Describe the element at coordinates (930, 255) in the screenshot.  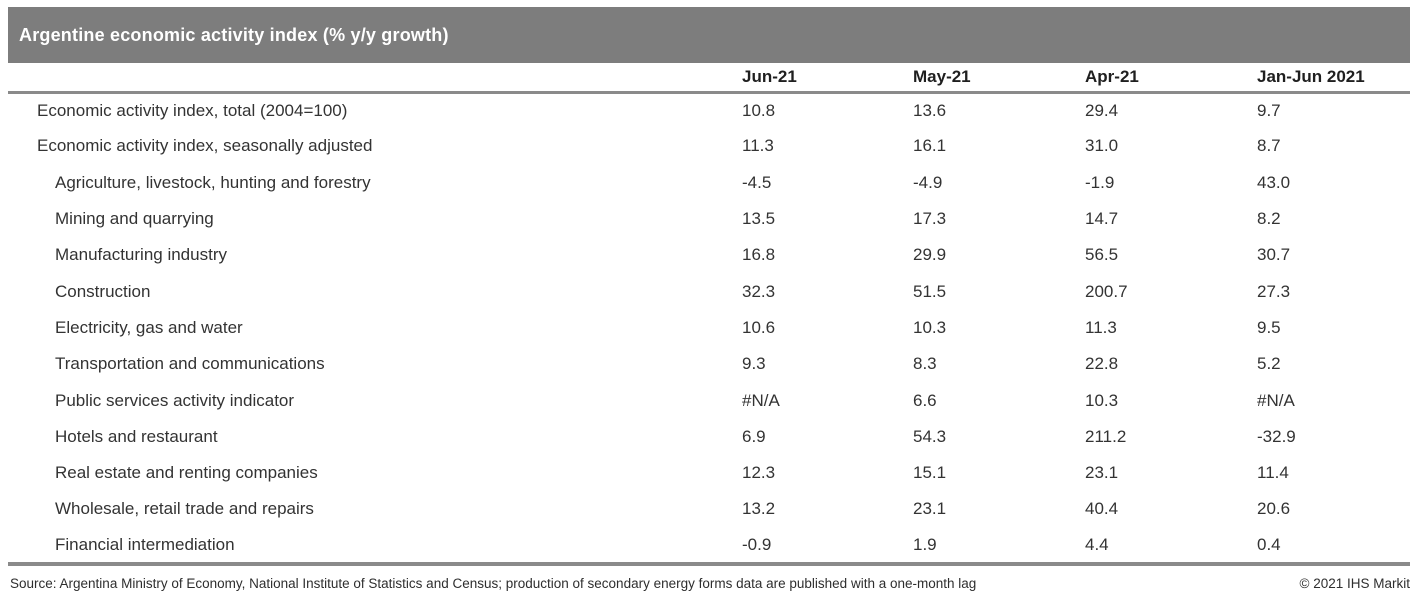
I see `cell-value: 29.9` at that location.